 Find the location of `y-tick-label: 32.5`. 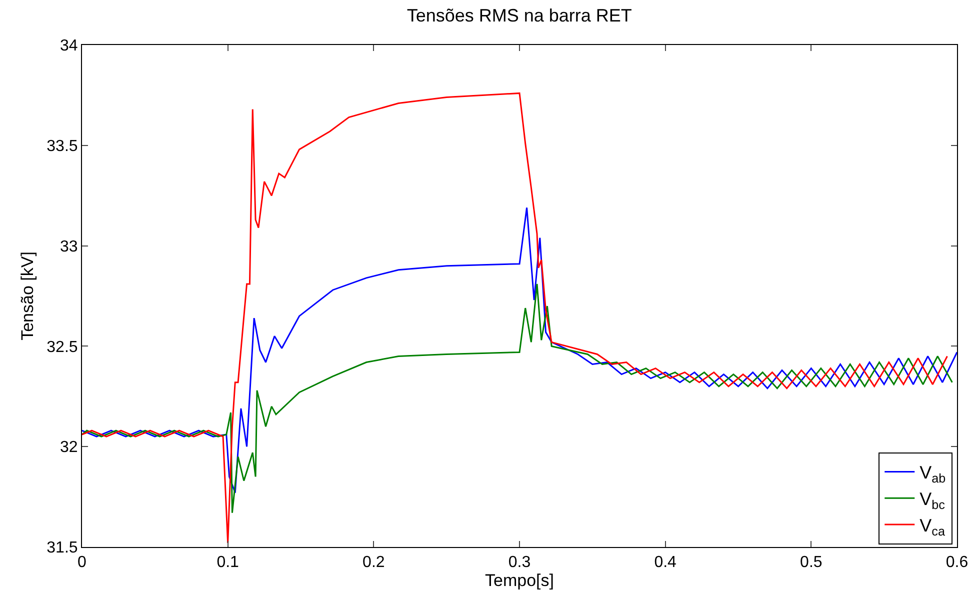

y-tick-label: 32.5 is located at coordinates (62, 347).